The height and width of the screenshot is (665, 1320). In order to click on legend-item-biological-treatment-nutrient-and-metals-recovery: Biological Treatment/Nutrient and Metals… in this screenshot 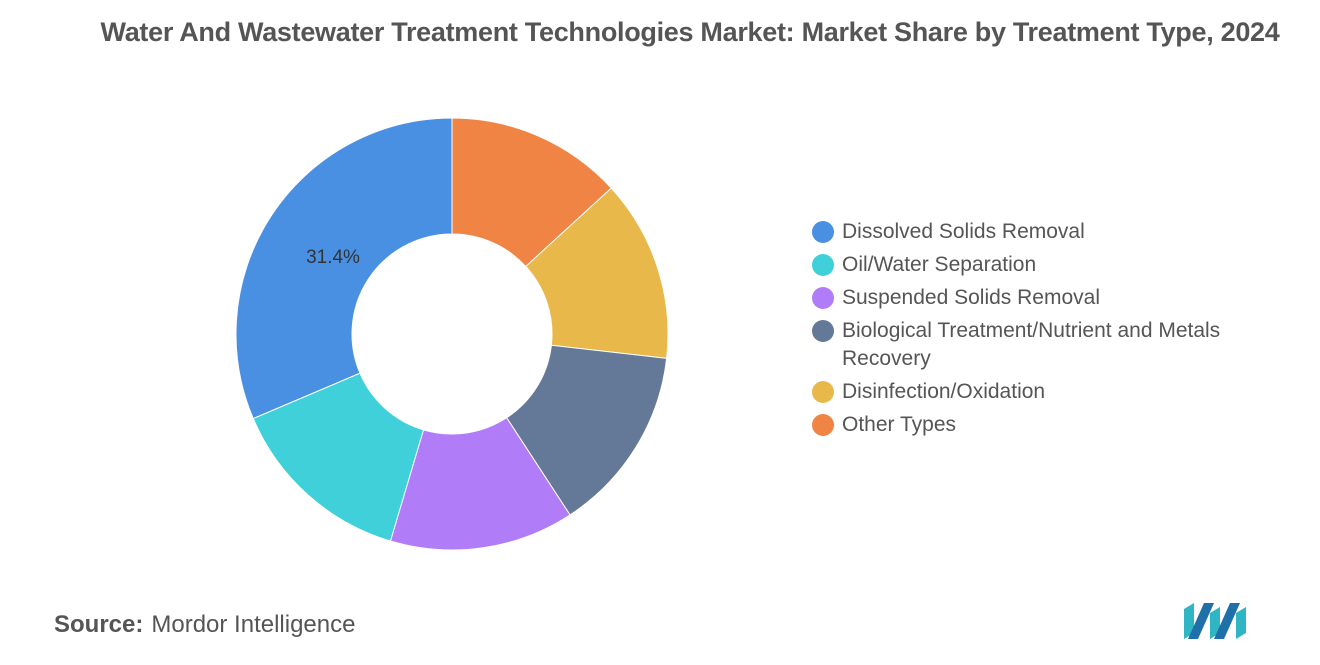, I will do `click(1047, 345)`.